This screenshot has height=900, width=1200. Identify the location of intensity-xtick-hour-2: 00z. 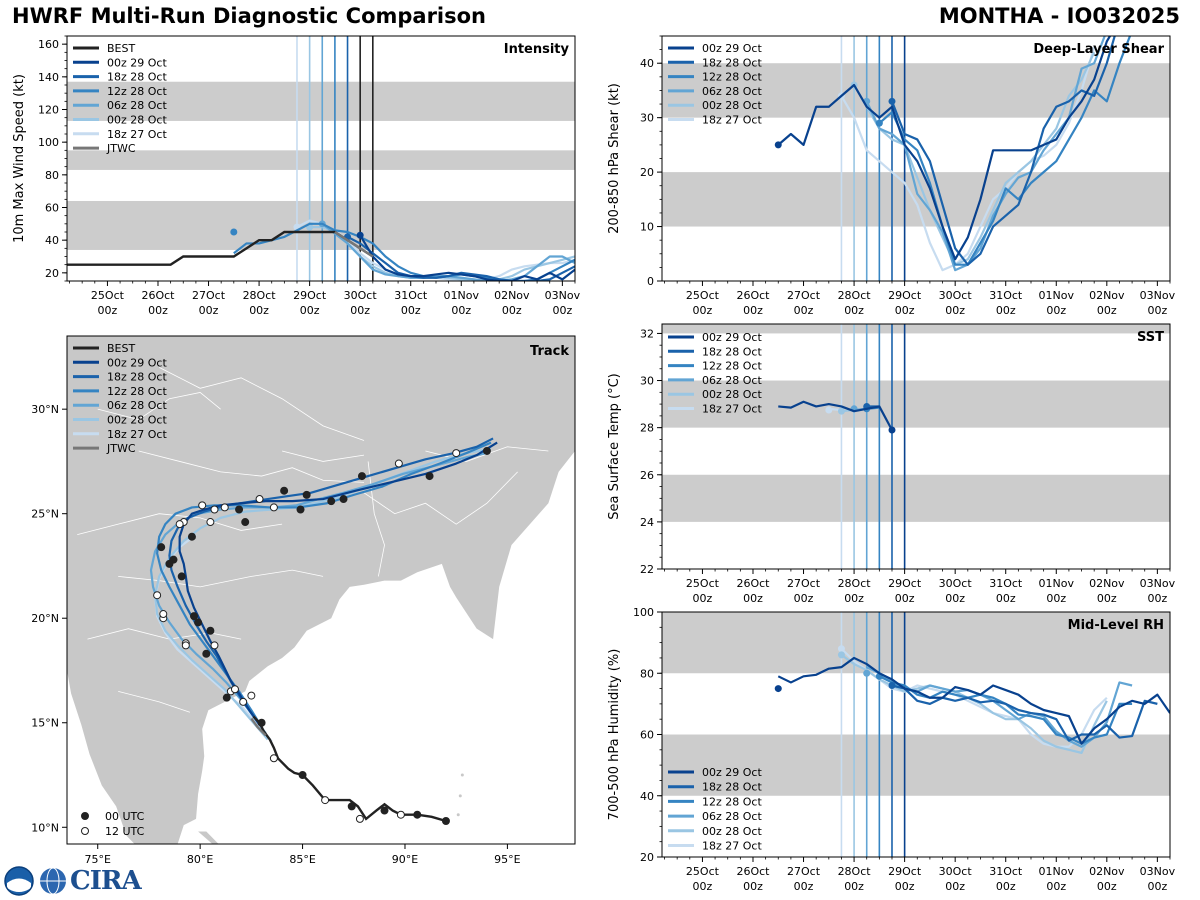
(209, 310).